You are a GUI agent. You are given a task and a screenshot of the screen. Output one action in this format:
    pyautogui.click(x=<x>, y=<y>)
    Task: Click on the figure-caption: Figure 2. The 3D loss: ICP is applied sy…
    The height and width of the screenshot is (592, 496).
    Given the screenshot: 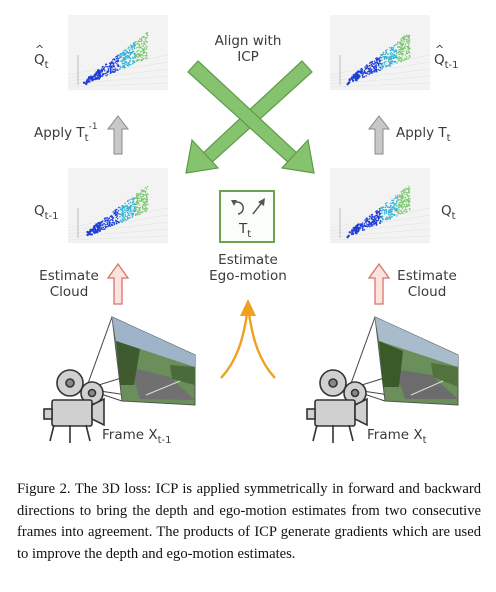 What is the action you would take?
    pyautogui.click(x=249, y=521)
    